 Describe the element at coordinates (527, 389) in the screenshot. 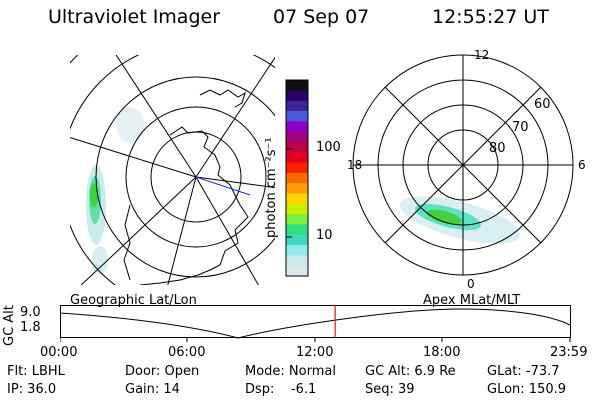

I see `geographic-longitude: GLon: 150.9` at that location.